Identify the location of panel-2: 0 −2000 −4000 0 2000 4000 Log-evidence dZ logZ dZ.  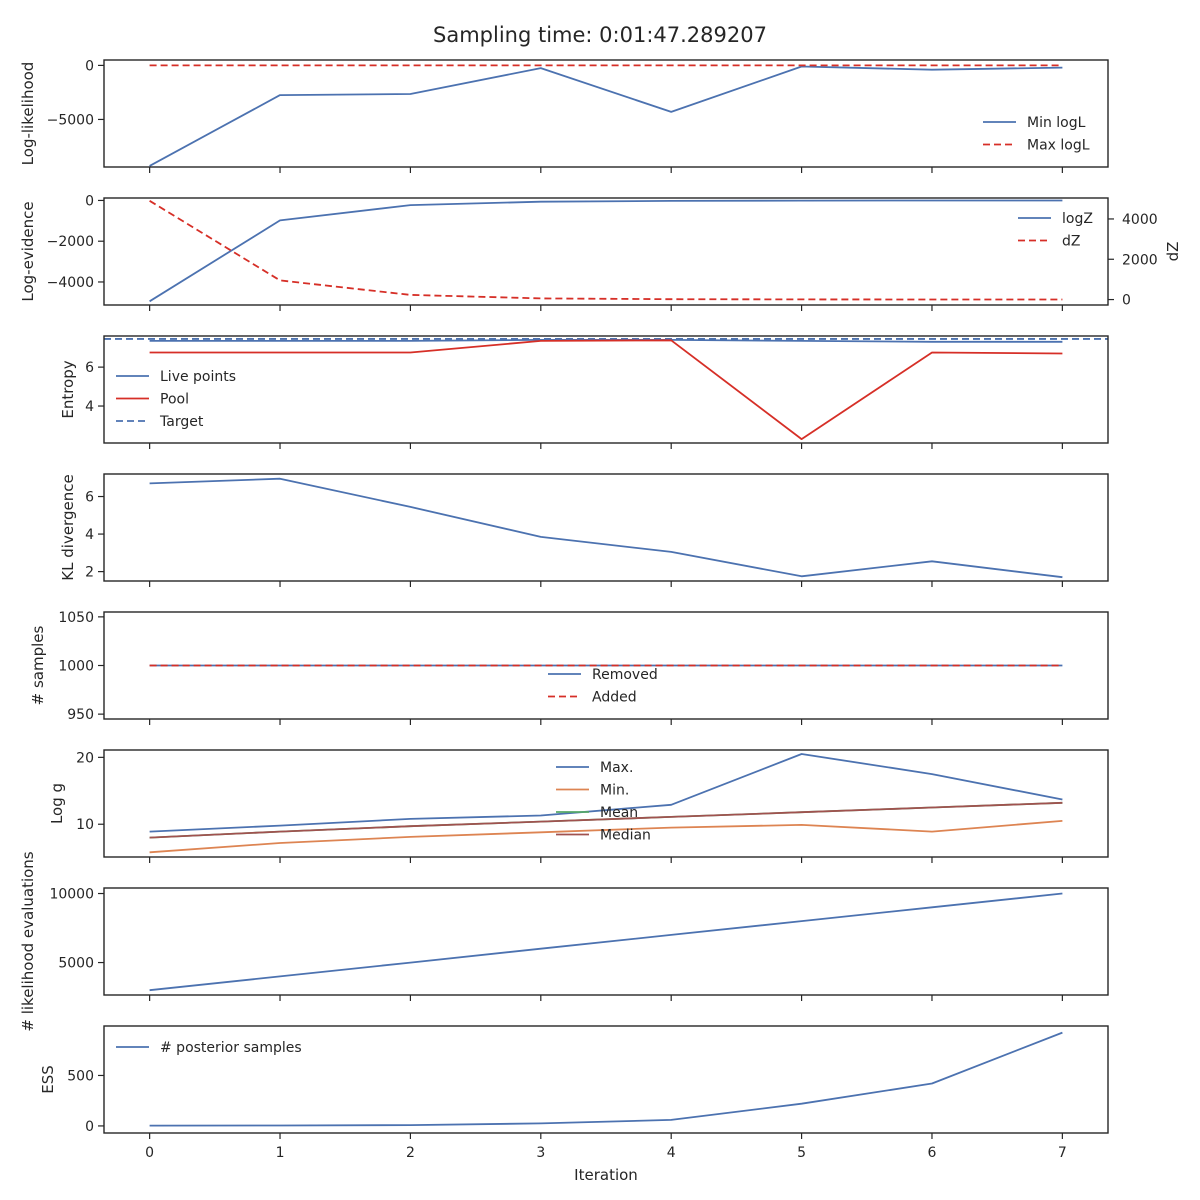
(600, 252).